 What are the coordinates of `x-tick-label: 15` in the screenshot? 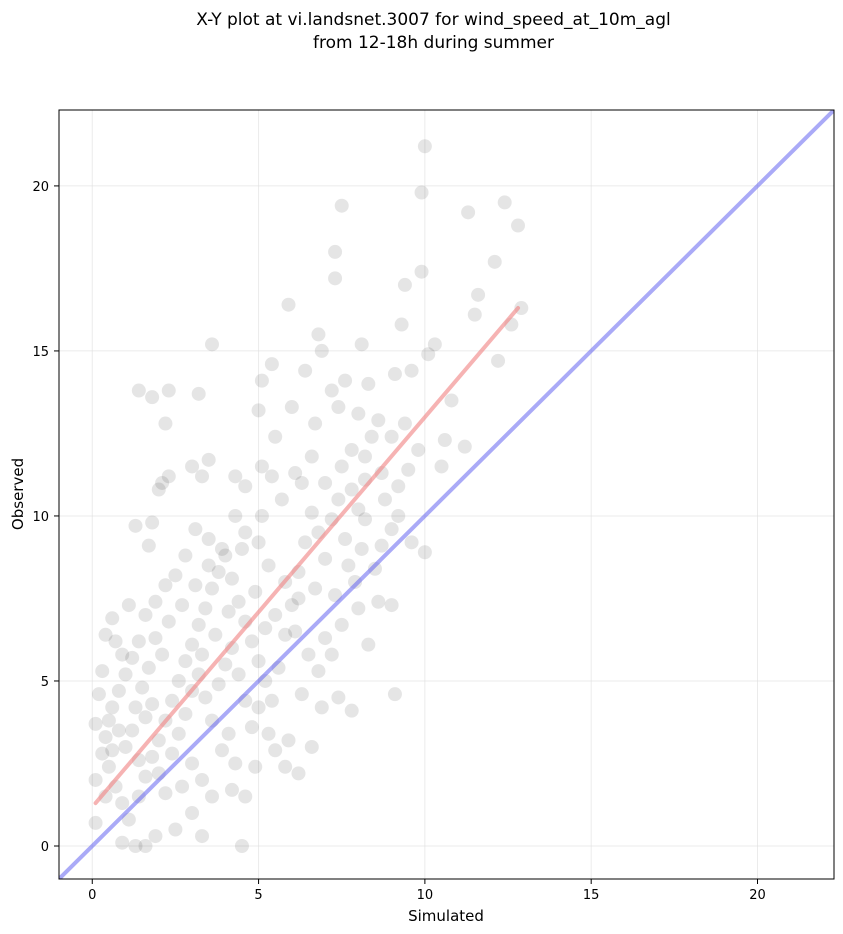 It's located at (591, 895).